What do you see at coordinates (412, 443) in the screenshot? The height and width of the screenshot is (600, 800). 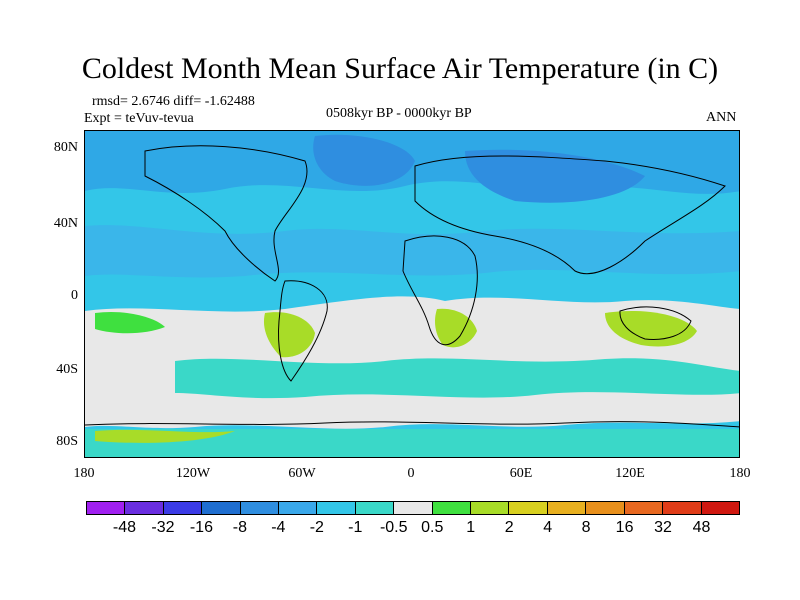 I see `field-band-antarctic` at bounding box center [412, 443].